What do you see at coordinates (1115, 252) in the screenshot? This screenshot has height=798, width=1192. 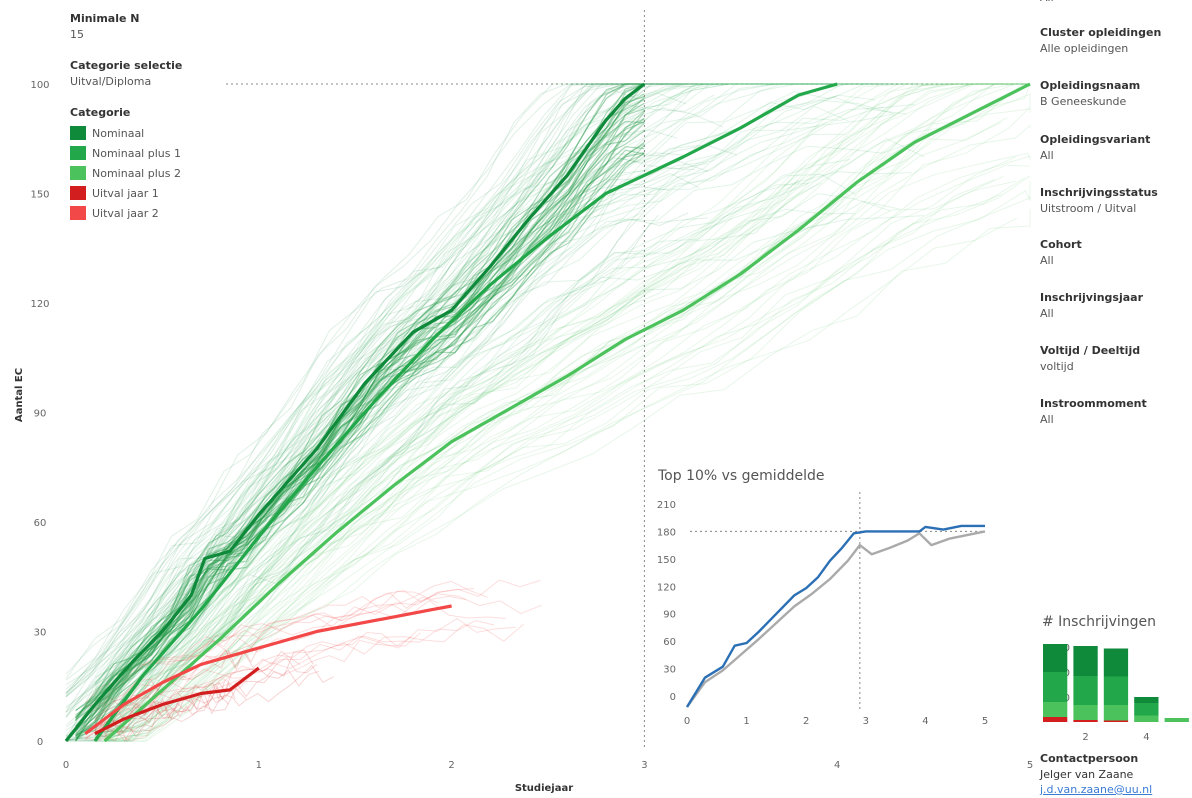 I see `filter-group: Cohort All` at bounding box center [1115, 252].